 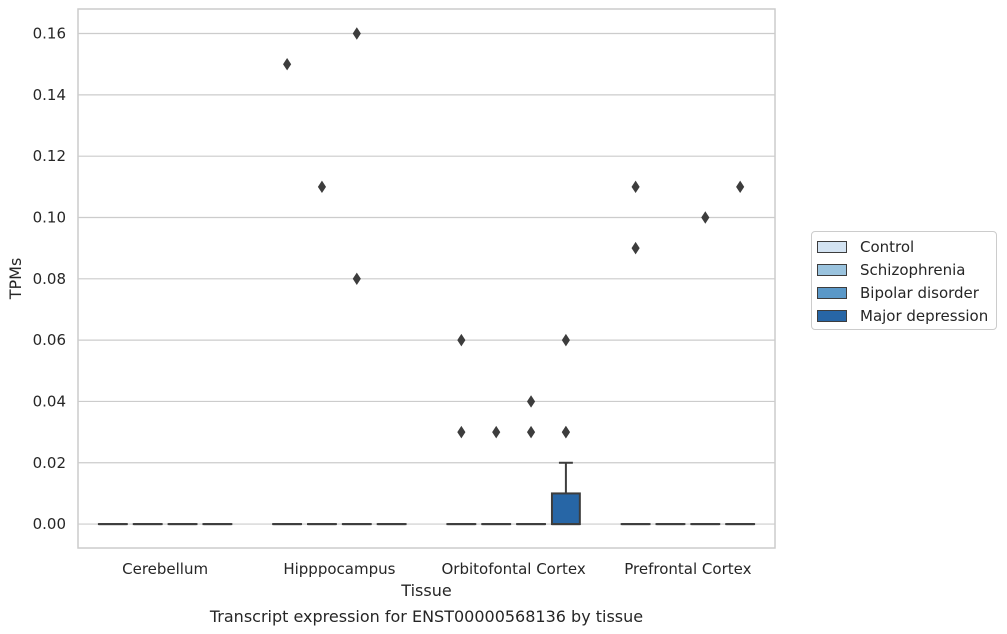 I want to click on legend-item-bipolar-disorder: Bipolar disorder, so click(x=904, y=292).